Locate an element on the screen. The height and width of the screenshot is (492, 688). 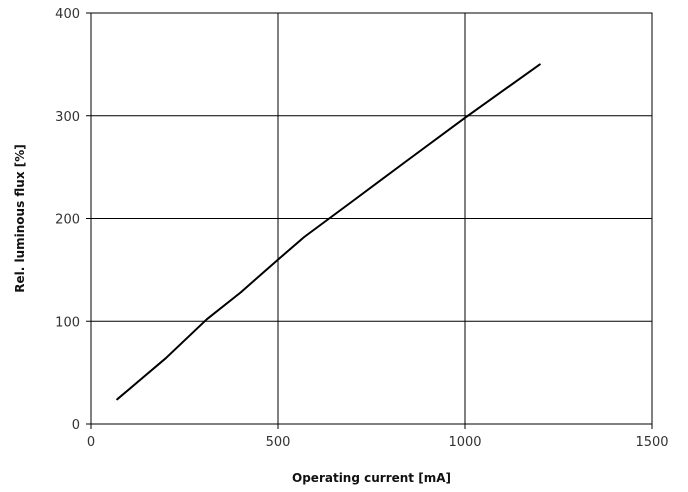
y-tick-label: 100 is located at coordinates (67, 322).